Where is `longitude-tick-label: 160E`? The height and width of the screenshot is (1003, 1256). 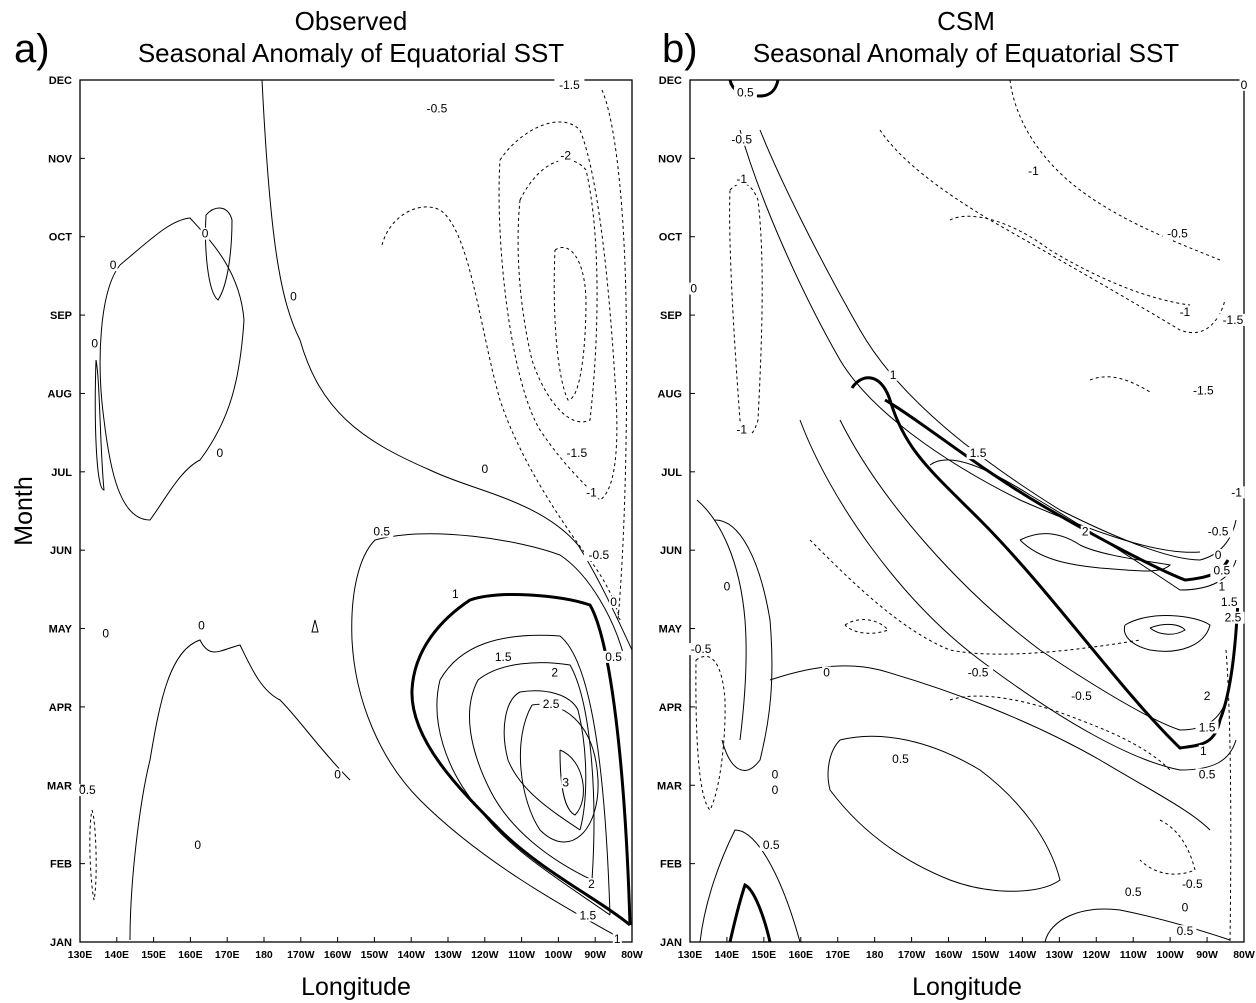 longitude-tick-label: 160E is located at coordinates (190, 955).